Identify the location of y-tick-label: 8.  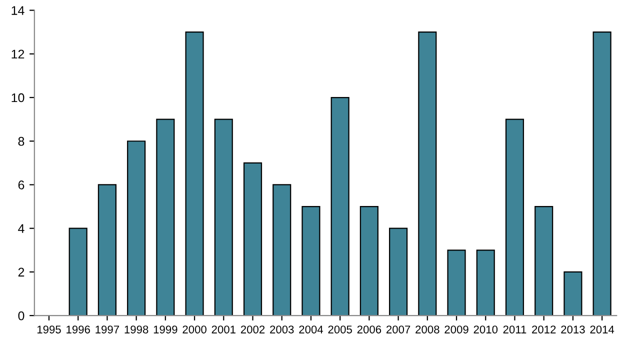
(21, 141).